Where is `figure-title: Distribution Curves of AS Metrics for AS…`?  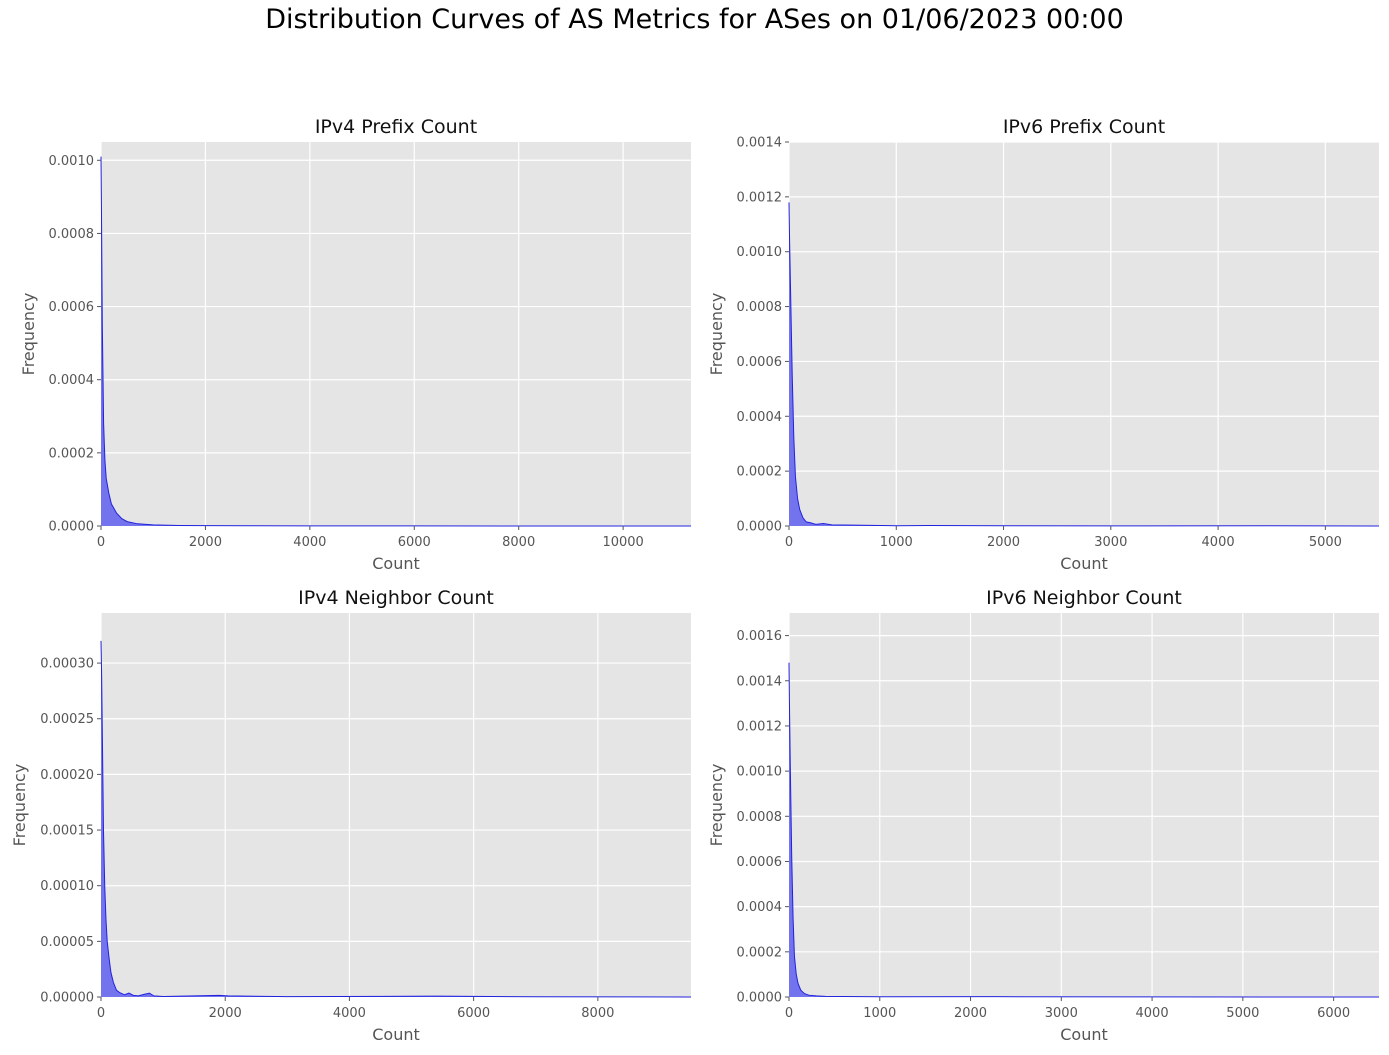 figure-title: Distribution Curves of AS Metrics for AS… is located at coordinates (694, 19).